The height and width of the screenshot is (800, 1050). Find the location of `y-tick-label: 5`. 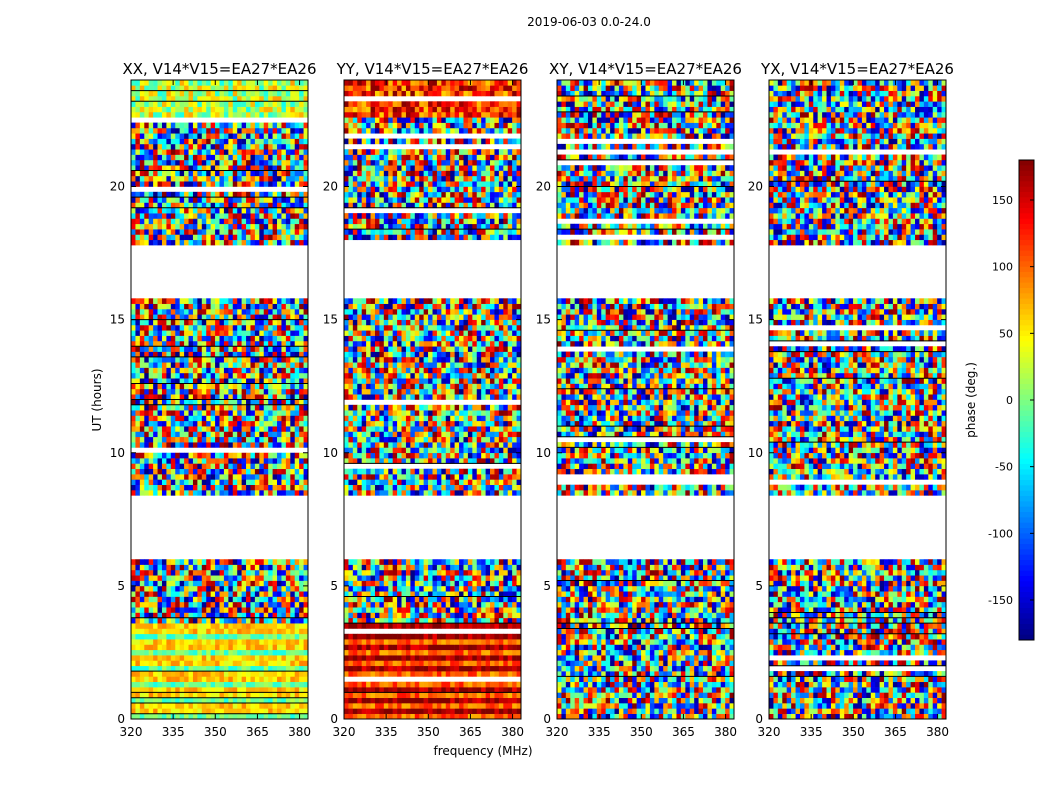

y-tick-label: 5 is located at coordinates (334, 586).